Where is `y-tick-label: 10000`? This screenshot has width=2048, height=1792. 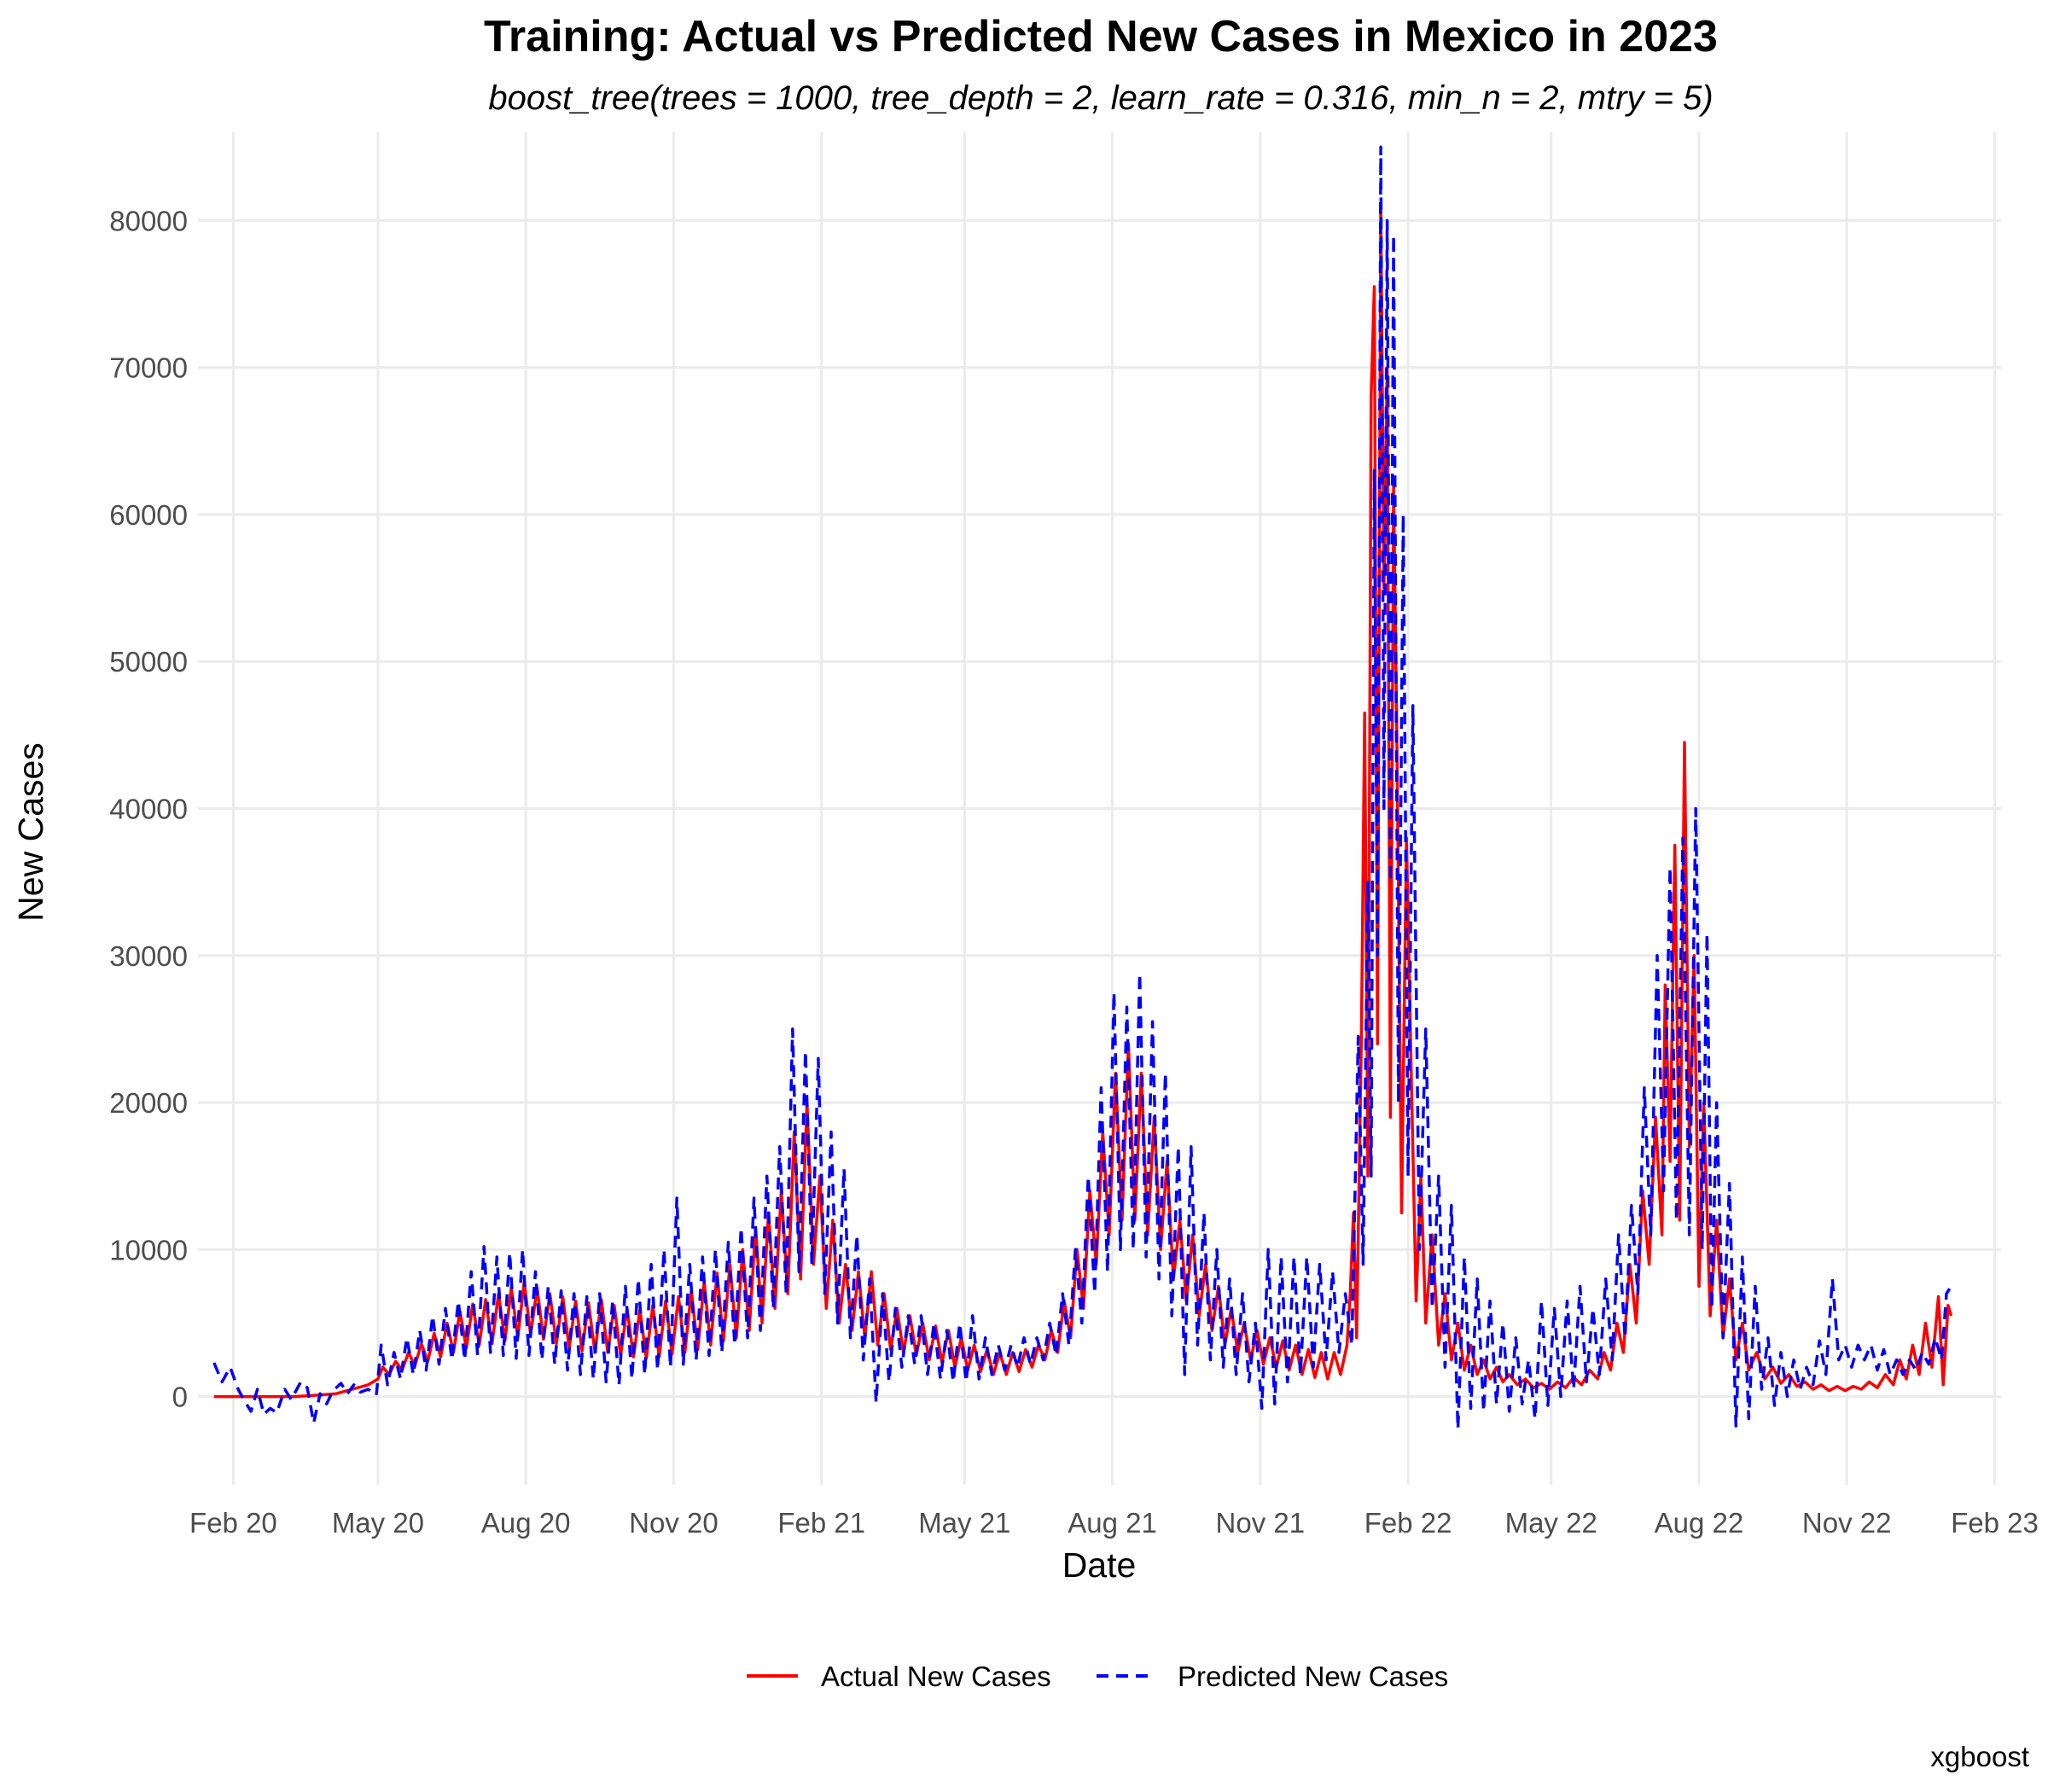
y-tick-label: 10000 is located at coordinates (148, 1249).